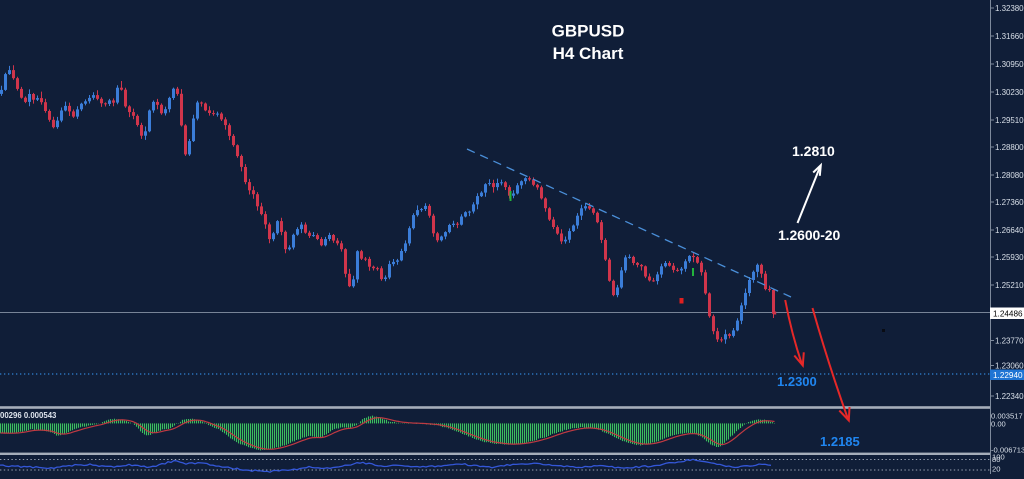 The height and width of the screenshot is (479, 1024). Describe the element at coordinates (1009, 366) in the screenshot. I see `svg-text: 1.23060` at that location.